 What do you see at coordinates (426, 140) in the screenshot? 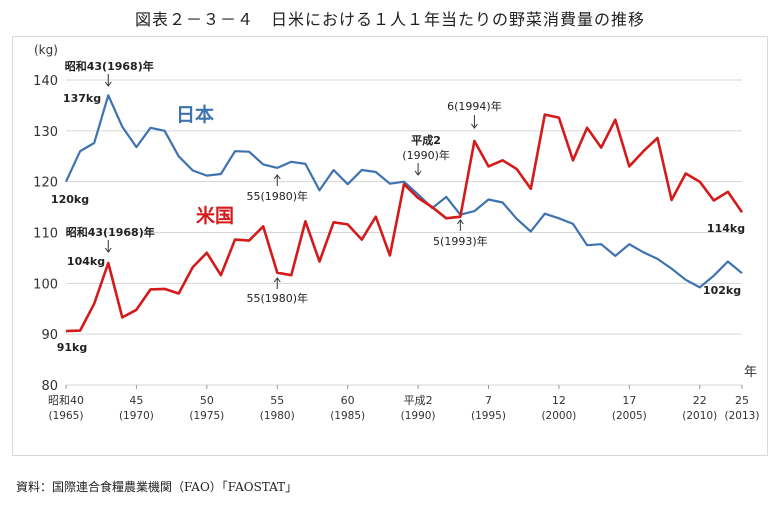
I see `annotation-label: 平成2` at bounding box center [426, 140].